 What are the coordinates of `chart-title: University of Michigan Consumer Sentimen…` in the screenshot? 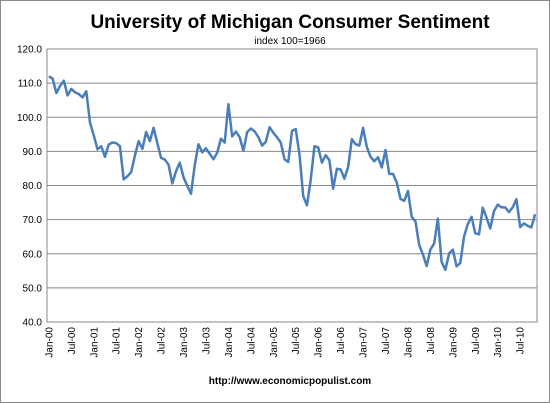 It's located at (290, 22).